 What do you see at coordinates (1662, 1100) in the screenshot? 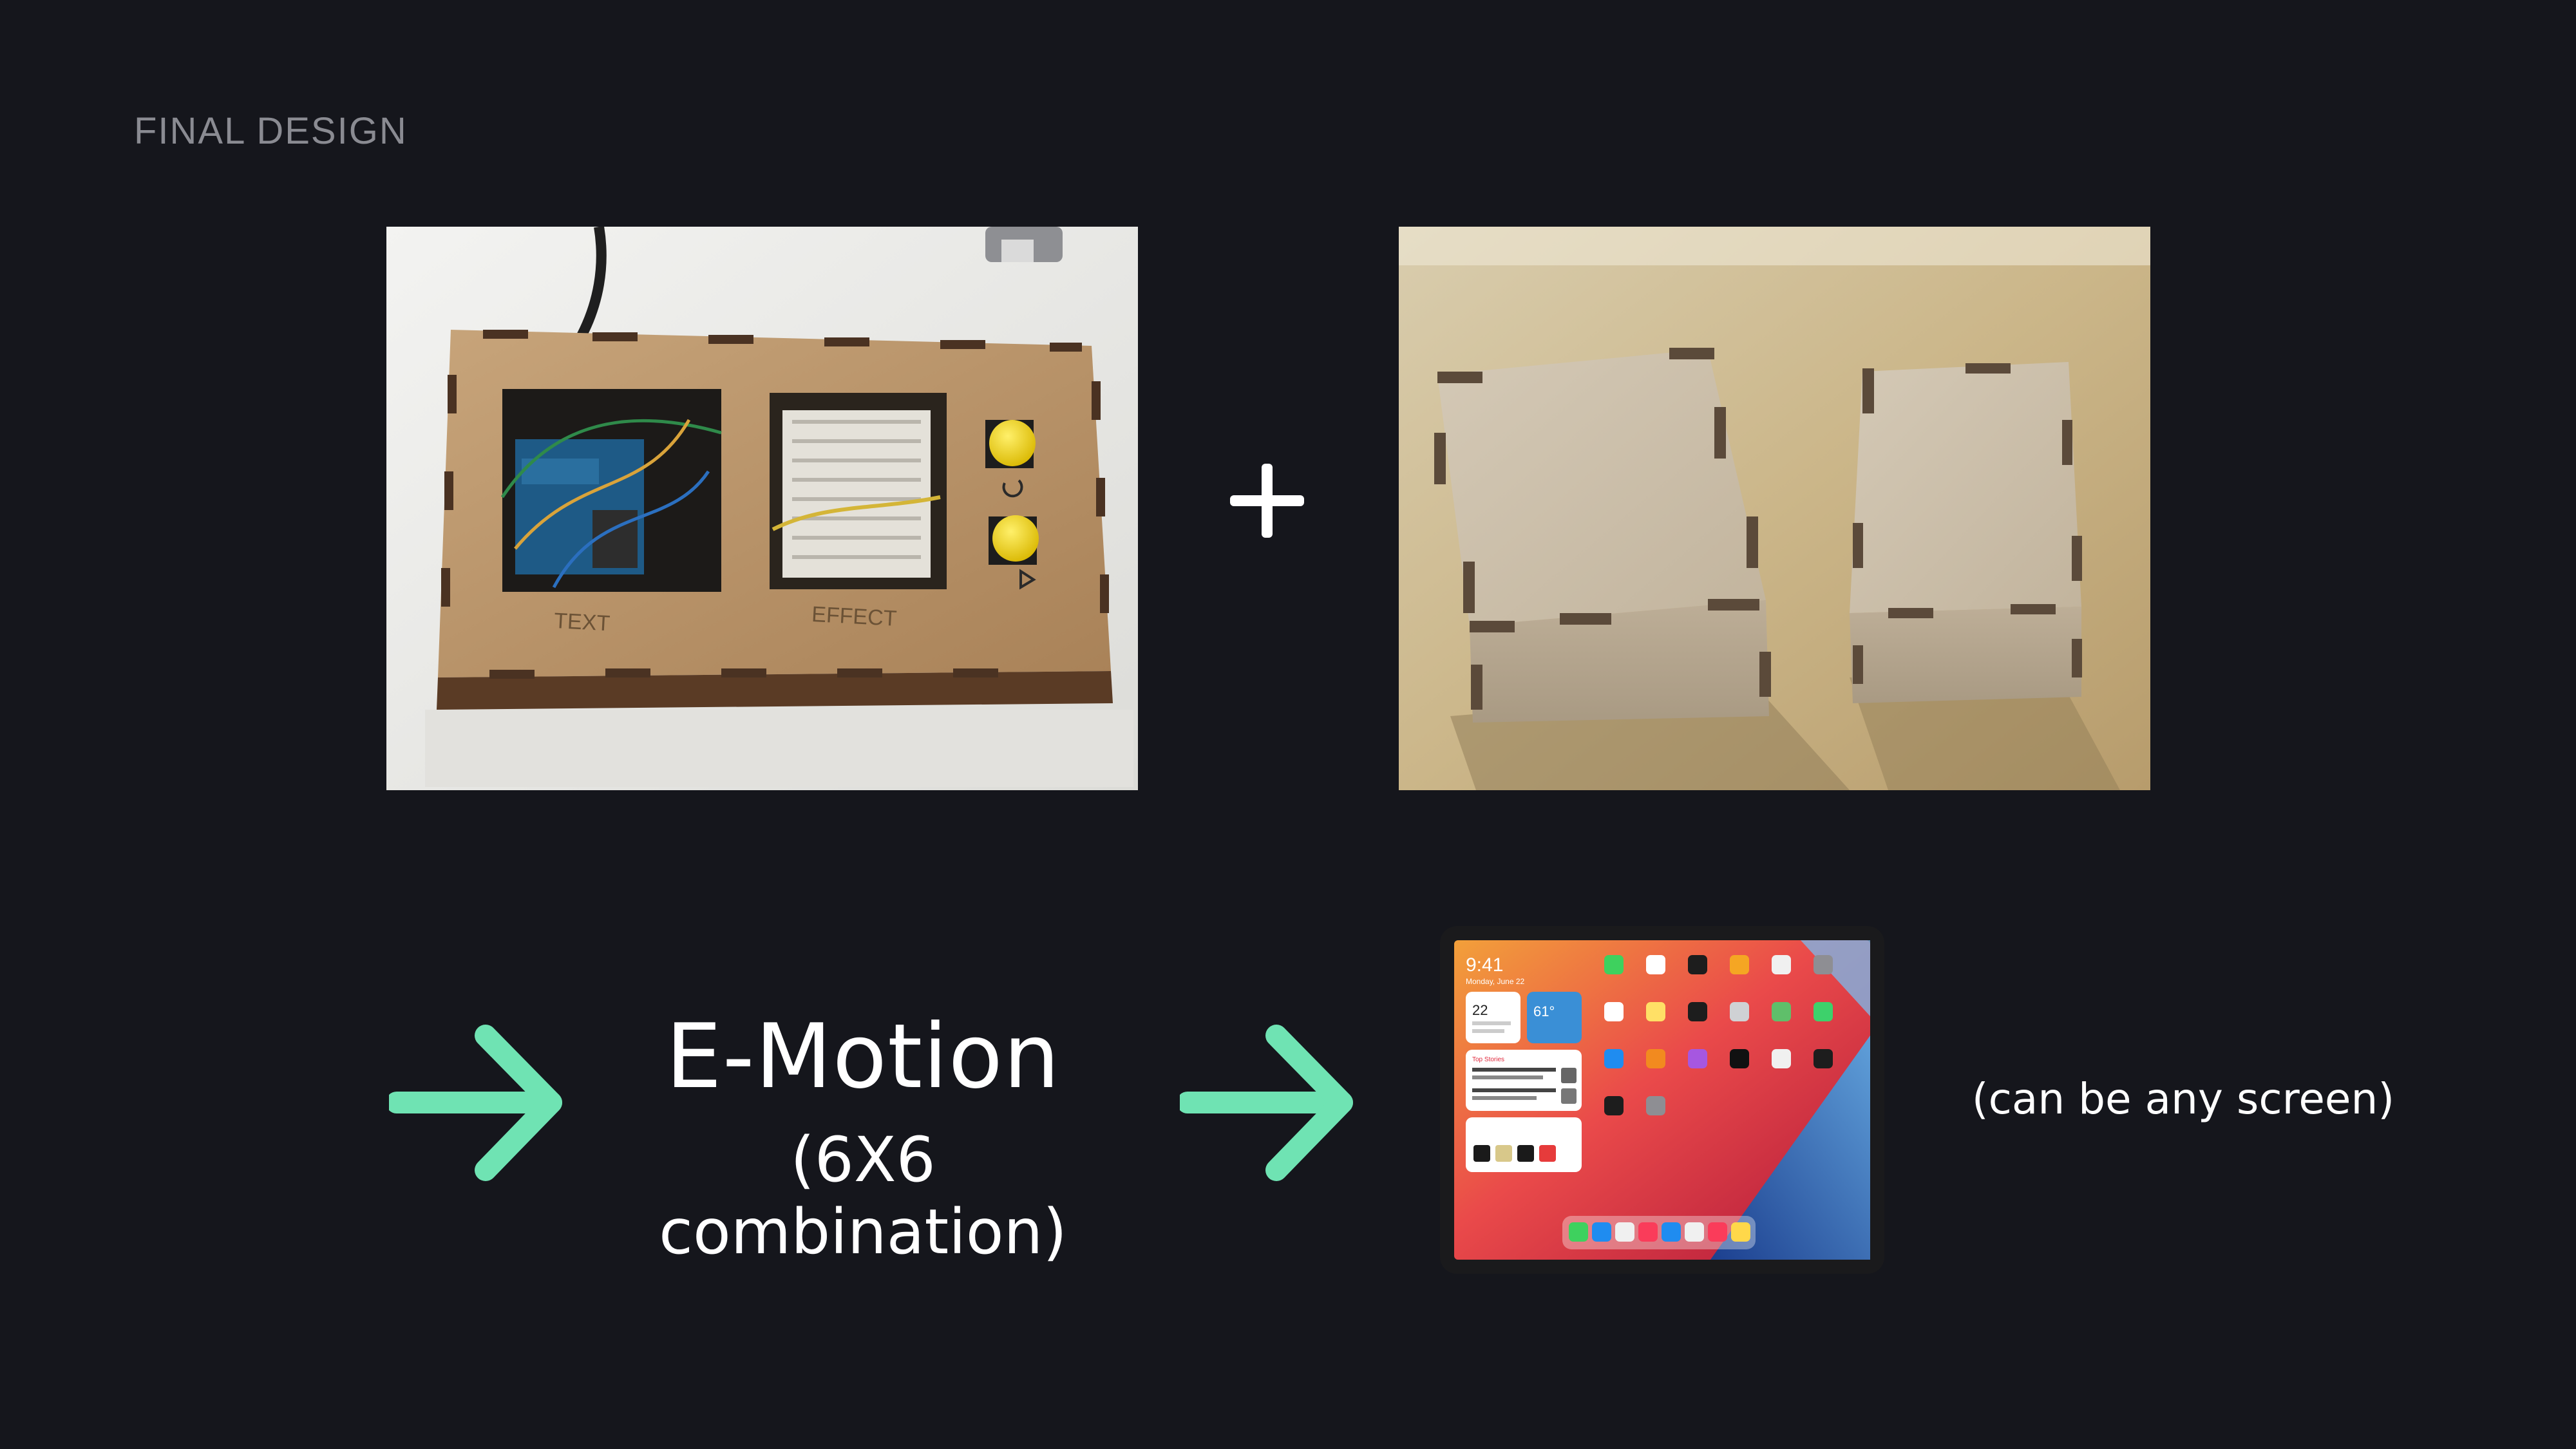
I see `tablet-image: 9:41 Monday, June 22 22 61° Top Stories` at bounding box center [1662, 1100].